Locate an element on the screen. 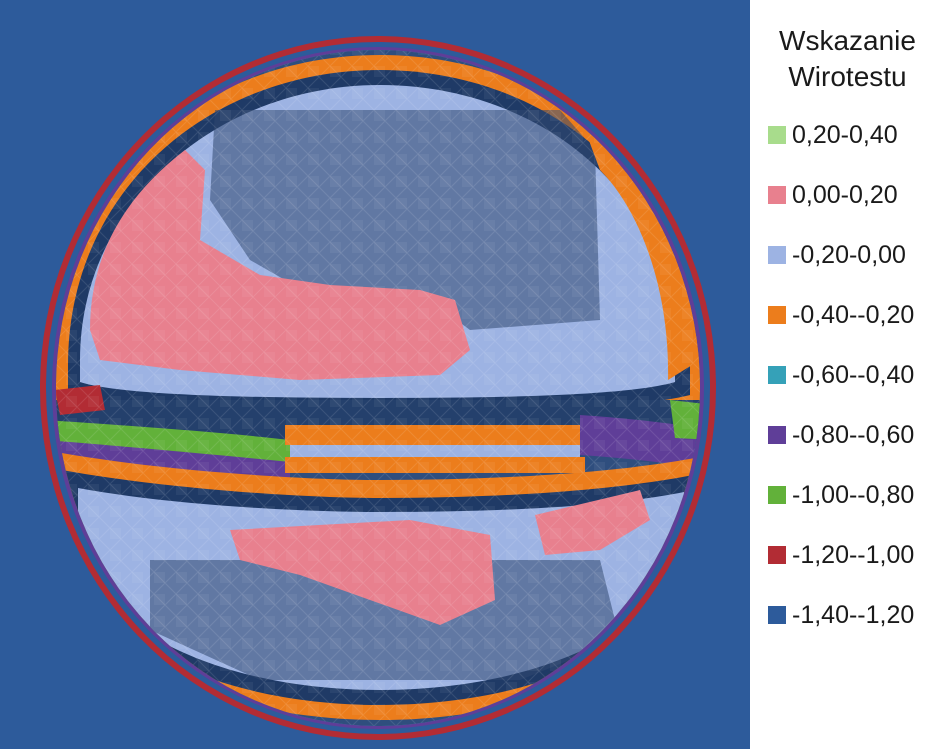 This screenshot has height=749, width=945. legend-label: -0,20-0,00 is located at coordinates (849, 254).